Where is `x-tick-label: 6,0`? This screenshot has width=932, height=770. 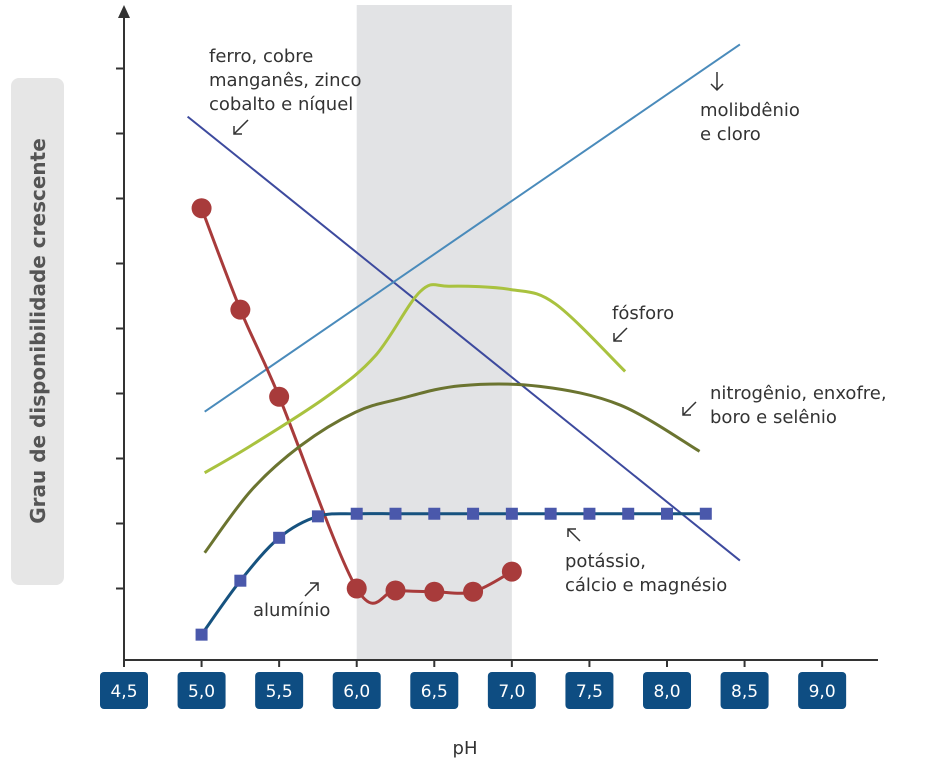
x-tick-label: 6,0 is located at coordinates (356, 692).